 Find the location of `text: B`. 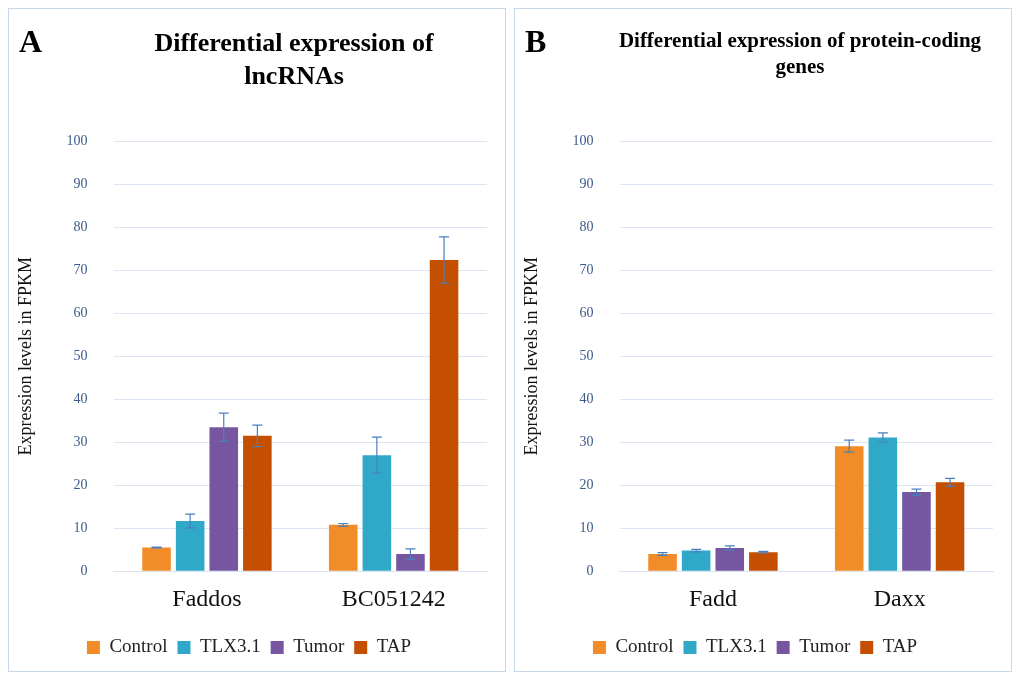

text: B is located at coordinates (536, 41).